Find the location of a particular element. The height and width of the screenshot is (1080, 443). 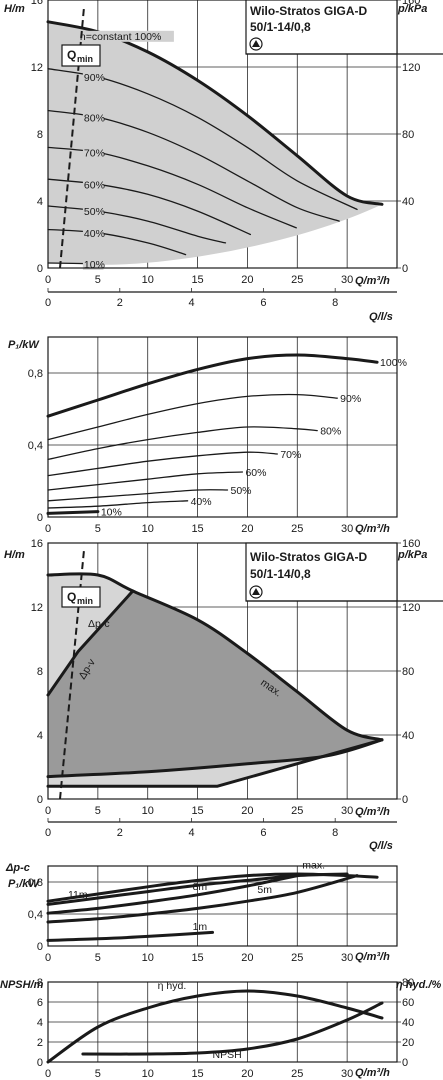

qmin-line is located at coordinates (72, 675).